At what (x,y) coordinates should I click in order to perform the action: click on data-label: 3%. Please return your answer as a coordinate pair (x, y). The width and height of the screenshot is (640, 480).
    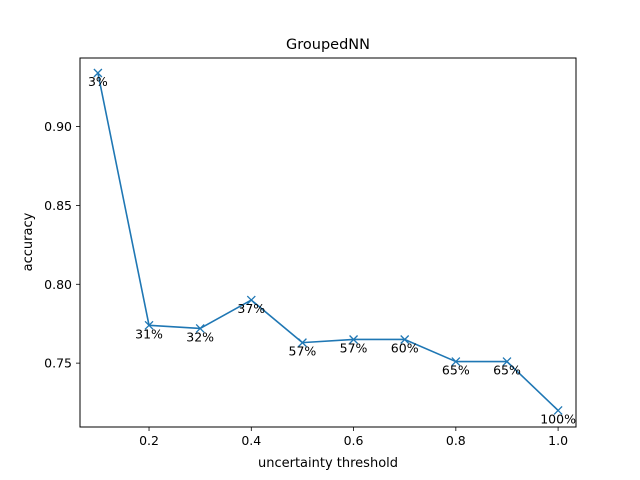
    Looking at the image, I should click on (98, 81).